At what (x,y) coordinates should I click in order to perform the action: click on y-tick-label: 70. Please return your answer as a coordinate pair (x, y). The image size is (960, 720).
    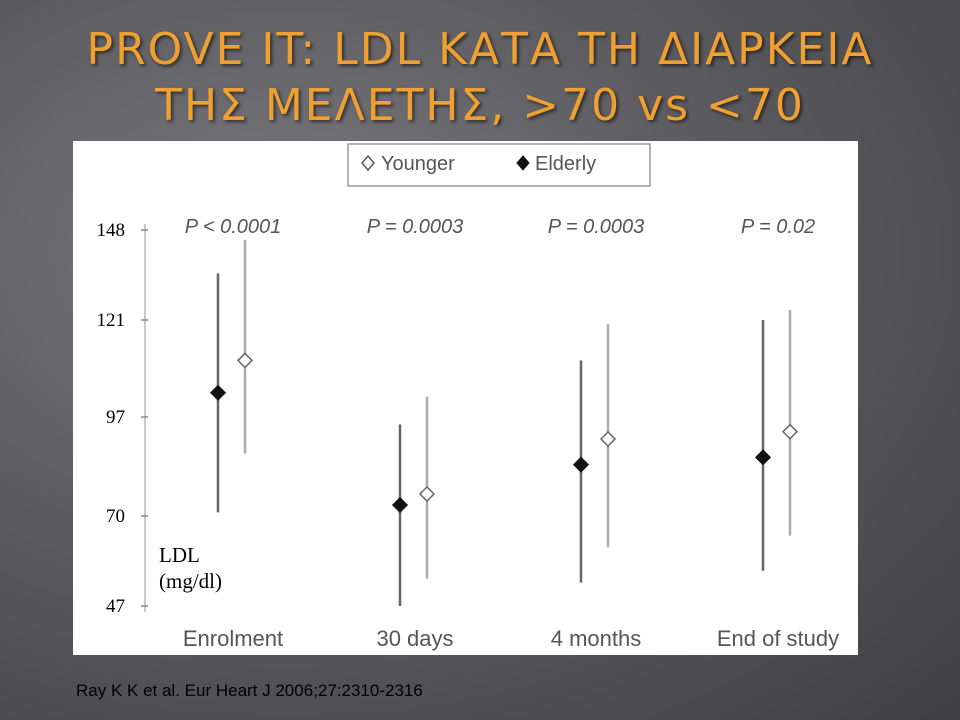
    Looking at the image, I should click on (115, 516).